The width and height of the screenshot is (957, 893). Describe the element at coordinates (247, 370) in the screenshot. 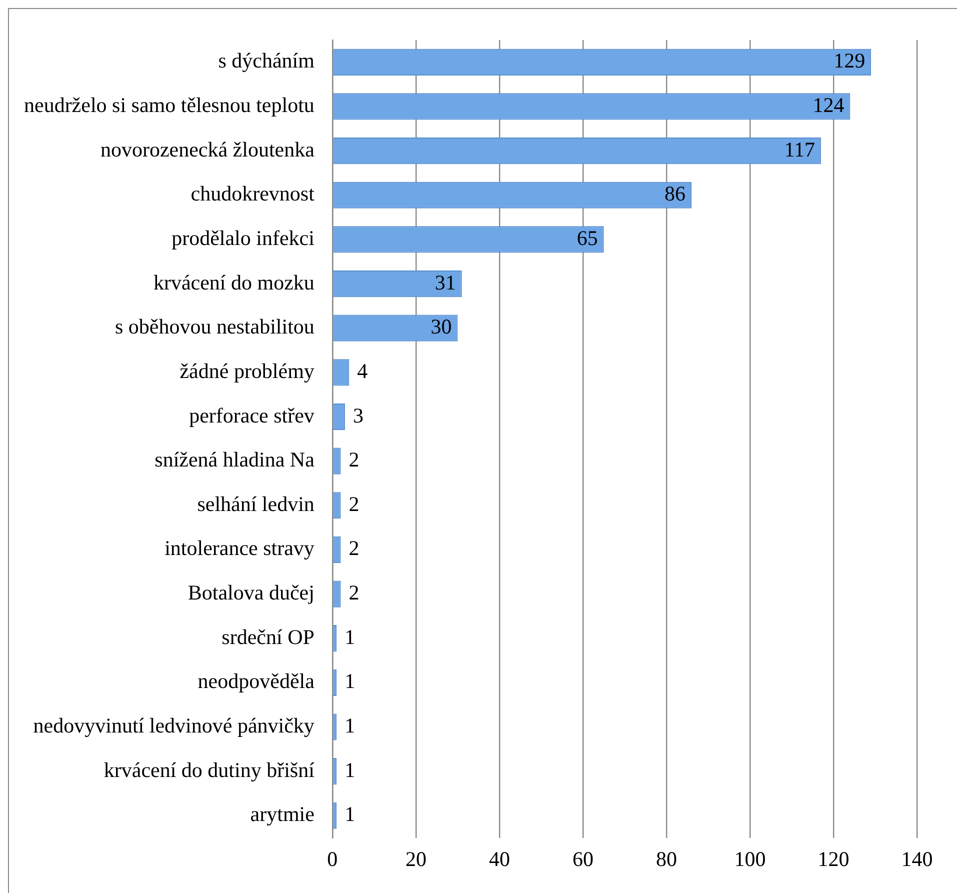

I see `y-tick-label: žádné problémy` at that location.